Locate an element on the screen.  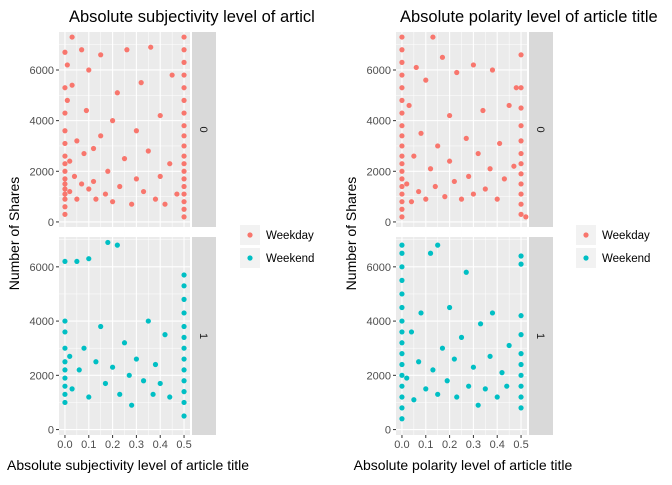
facet-panel-1: 0 2000 4000 6000 1 is located at coordinates (460, 337).